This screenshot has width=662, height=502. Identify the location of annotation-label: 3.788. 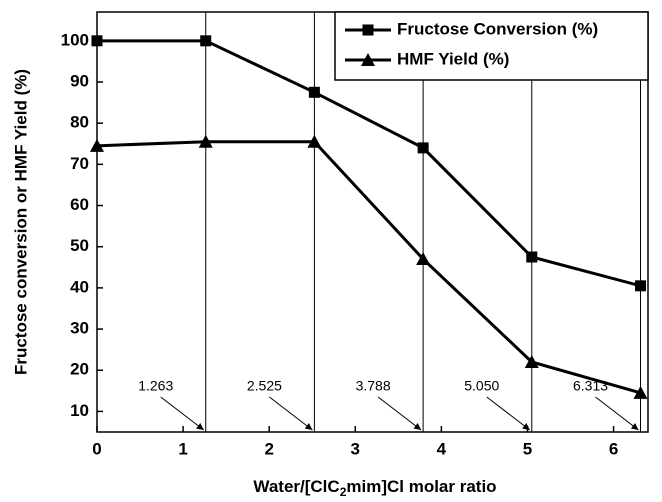
(373, 386).